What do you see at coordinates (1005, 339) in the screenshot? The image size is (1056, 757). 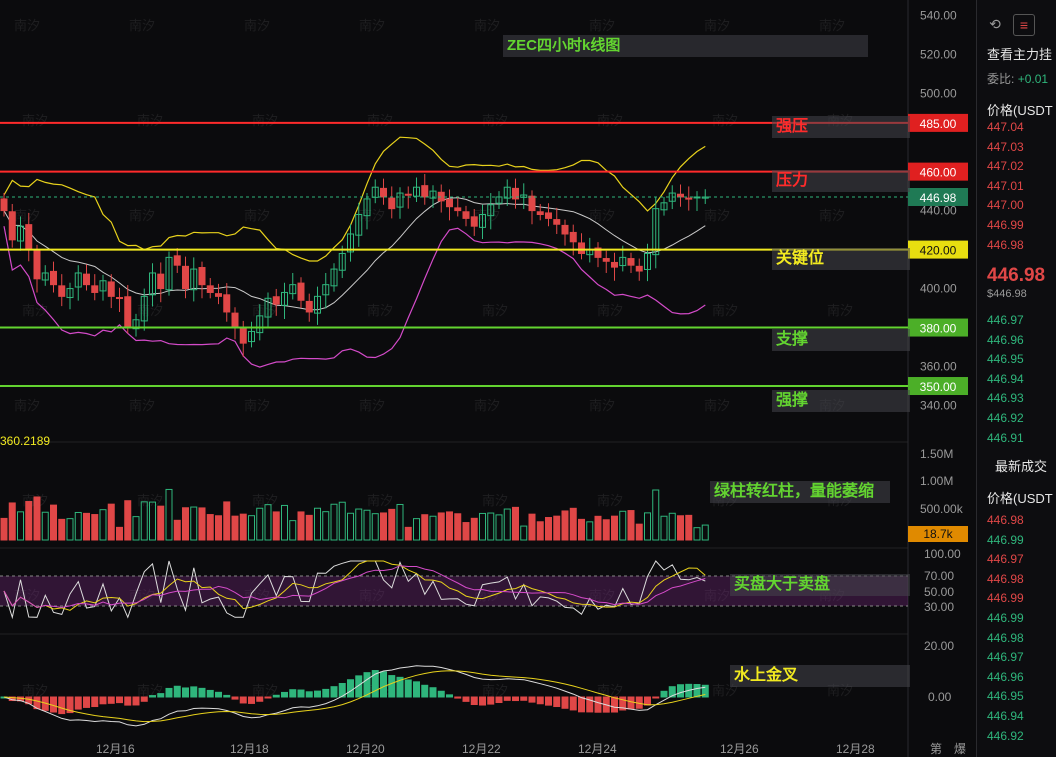 I see `bid-row: 446.96` at bounding box center [1005, 339].